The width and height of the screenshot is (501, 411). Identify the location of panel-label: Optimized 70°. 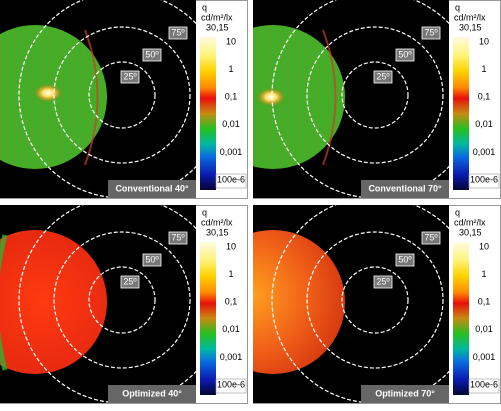
(405, 393).